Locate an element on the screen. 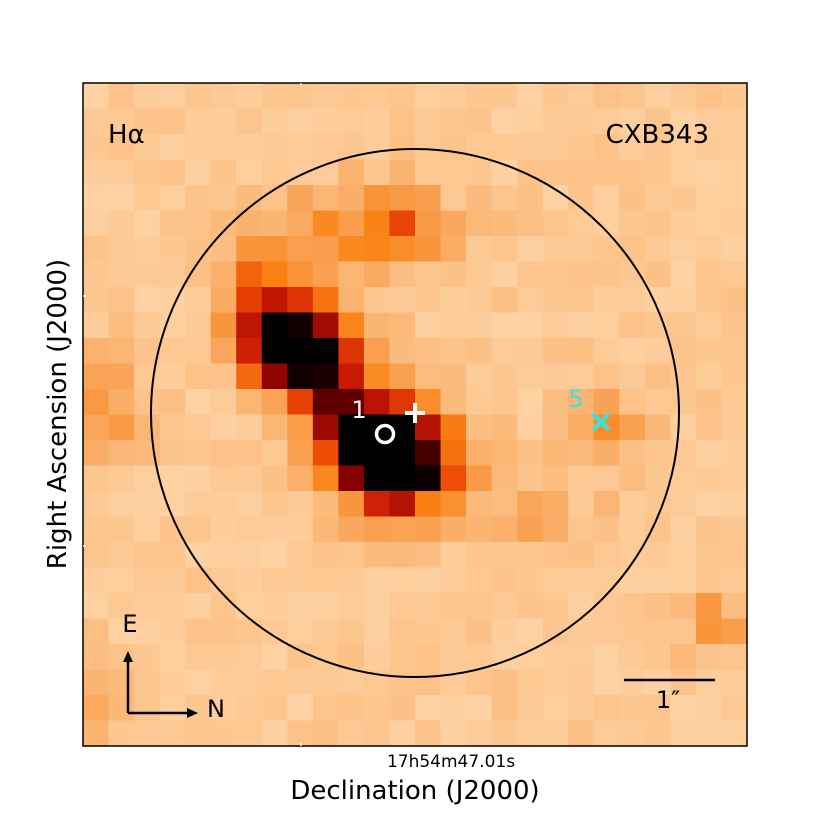 This screenshot has height=830, width=830. marker-plus-cross is located at coordinates (415, 413).